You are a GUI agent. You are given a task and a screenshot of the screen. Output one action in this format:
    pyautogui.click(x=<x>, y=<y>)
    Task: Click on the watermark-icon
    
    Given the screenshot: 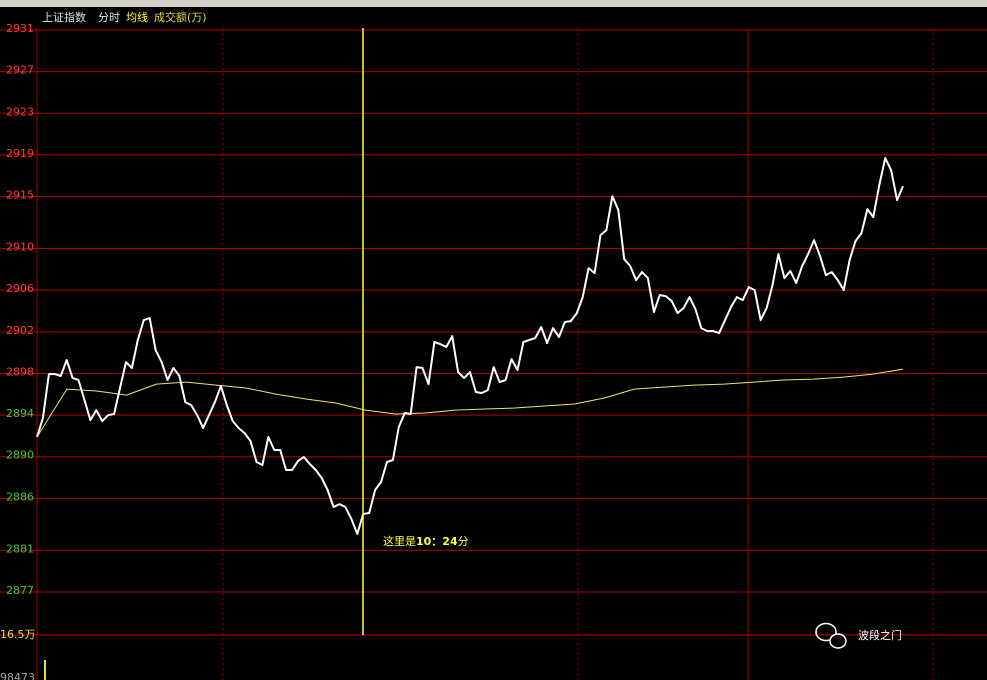 What is the action you would take?
    pyautogui.click(x=831, y=635)
    